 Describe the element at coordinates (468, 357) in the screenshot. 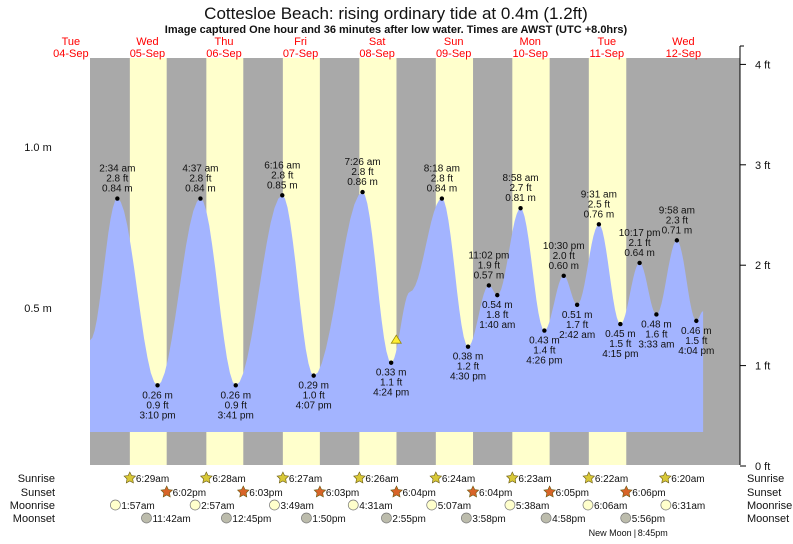

I see `low-tide-label-m: 0.38 m` at that location.